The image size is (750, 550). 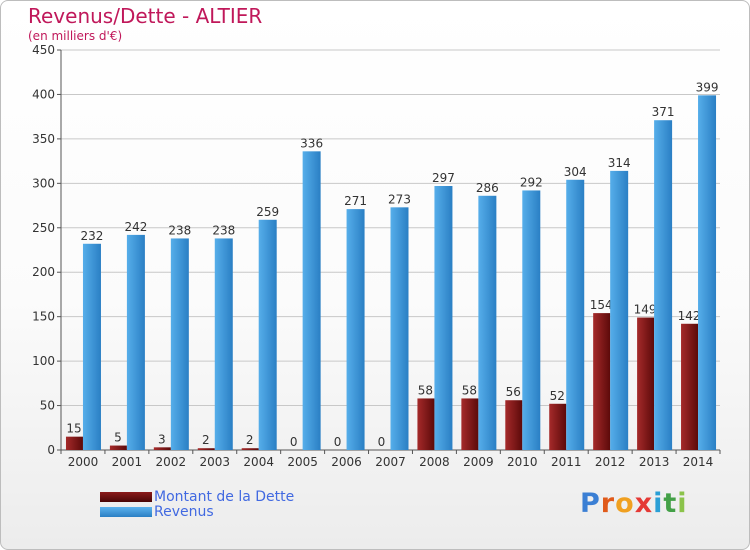 I want to click on x-tick-label: 2009, so click(x=478, y=462).